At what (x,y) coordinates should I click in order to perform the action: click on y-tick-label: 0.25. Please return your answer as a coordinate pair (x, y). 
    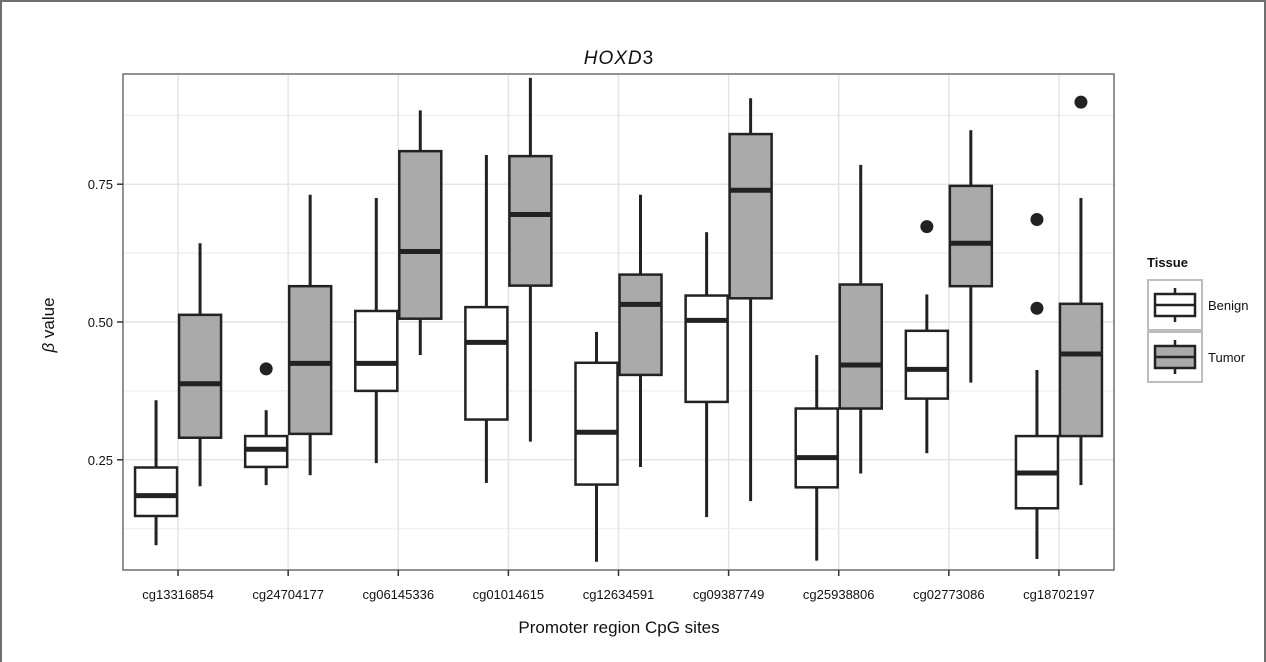
    Looking at the image, I should click on (100, 460).